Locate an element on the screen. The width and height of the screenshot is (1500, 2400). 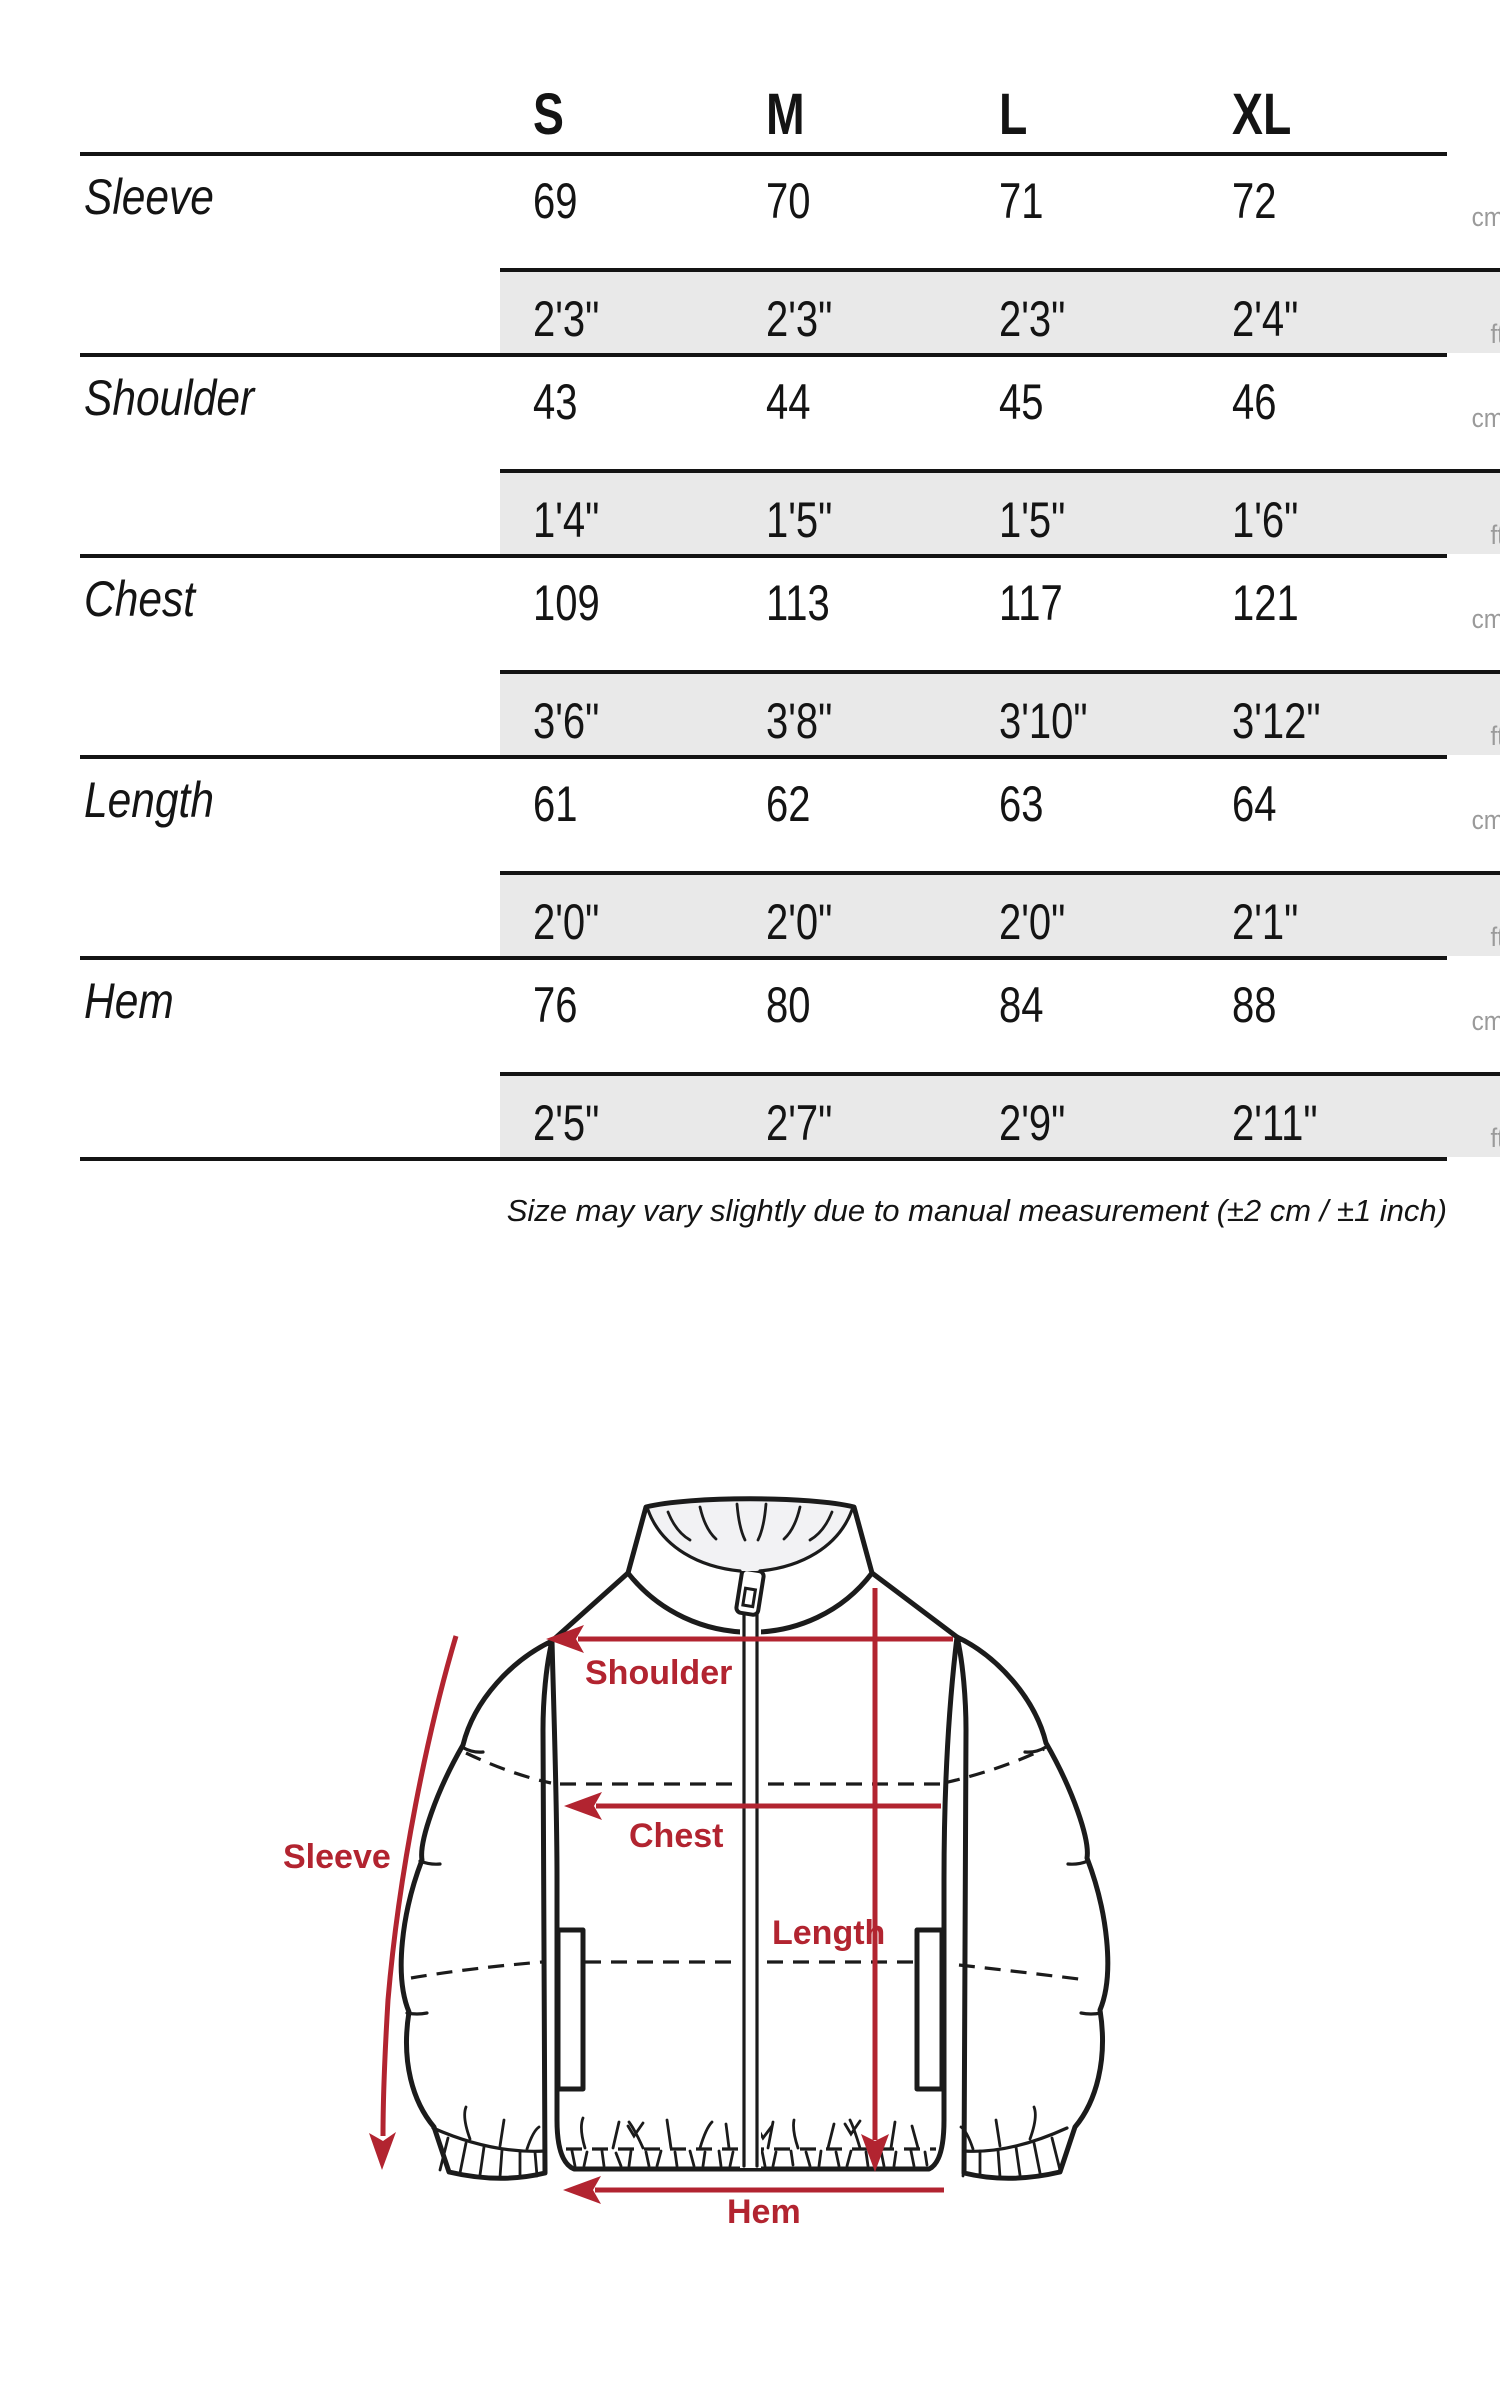
collar-outline is located at coordinates (750, 1536).